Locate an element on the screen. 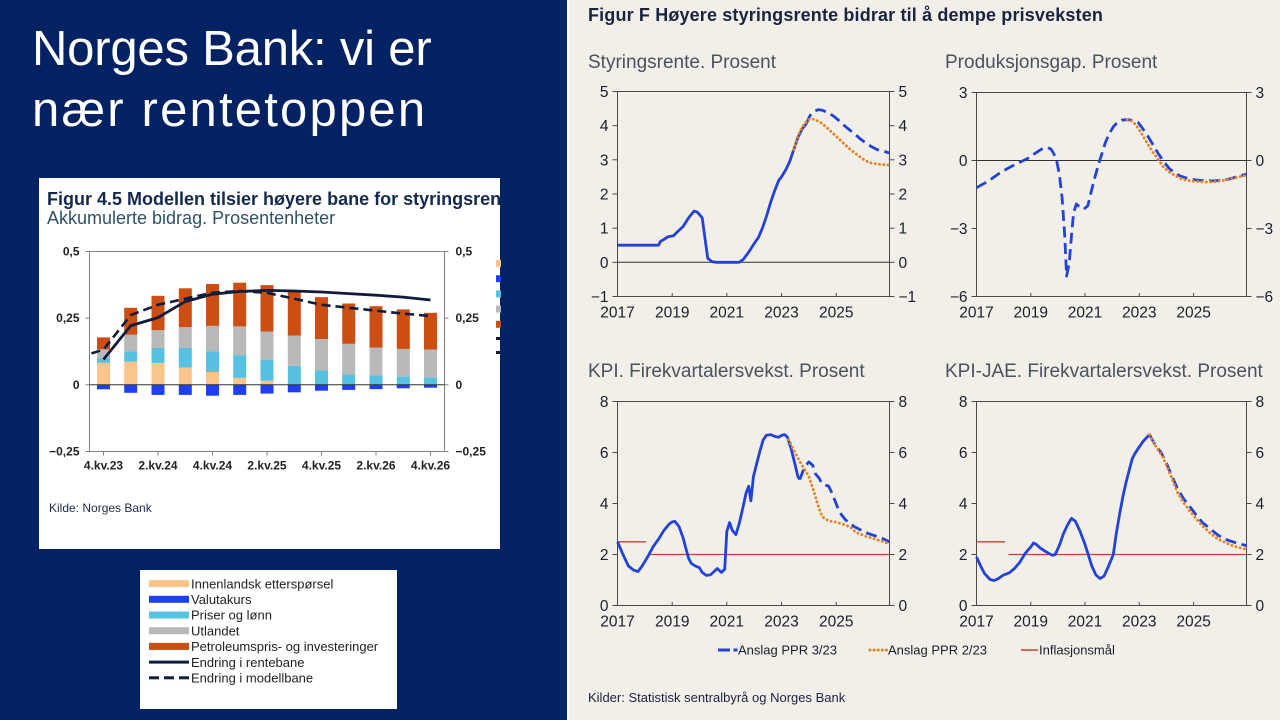 The height and width of the screenshot is (720, 1280). svg-text: 4.kv.23 is located at coordinates (103, 466).